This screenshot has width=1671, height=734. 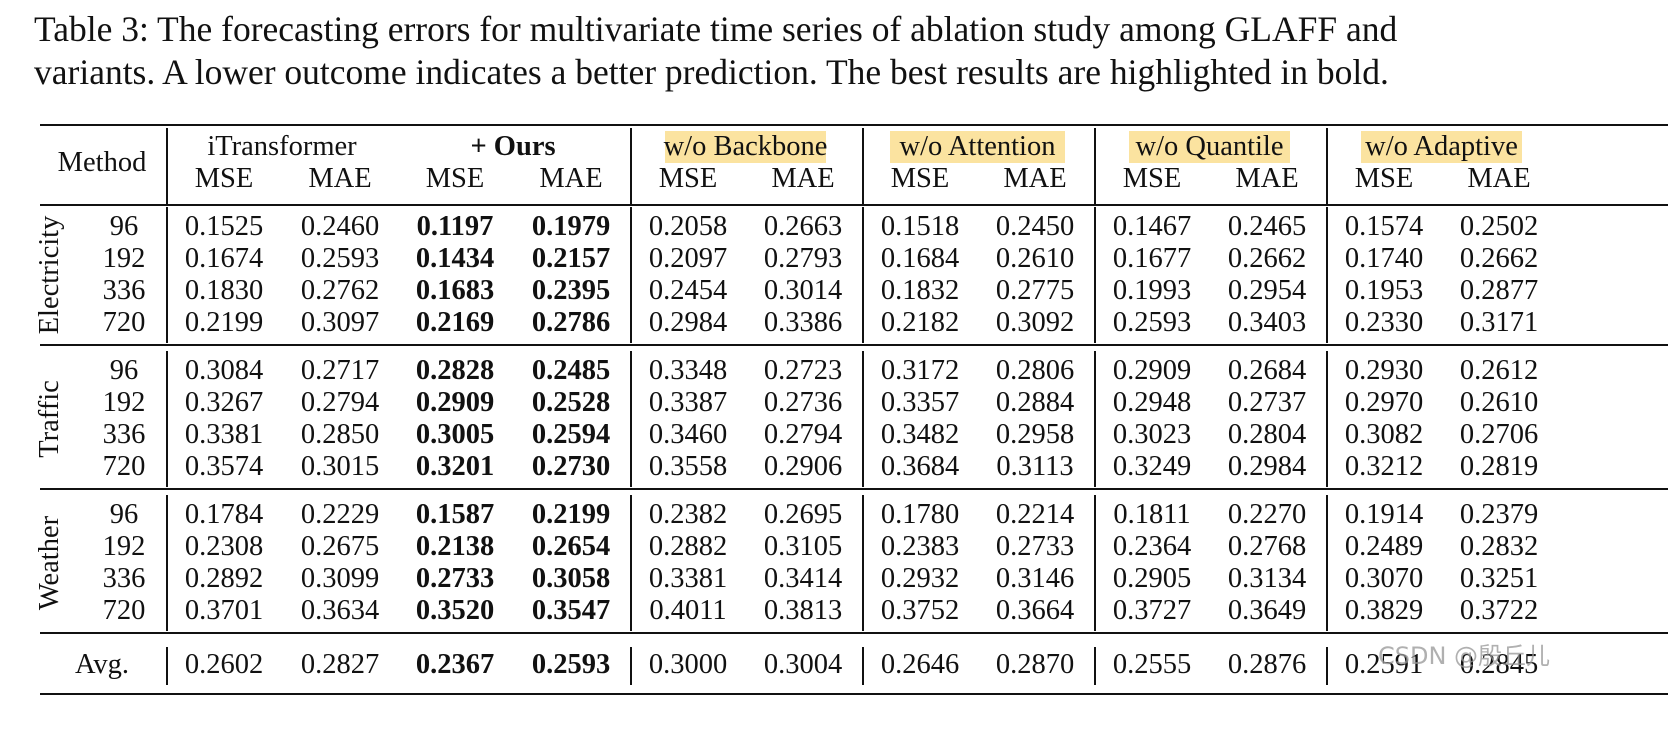 What do you see at coordinates (340, 258) in the screenshot?
I see `value-cell: 0.2593` at bounding box center [340, 258].